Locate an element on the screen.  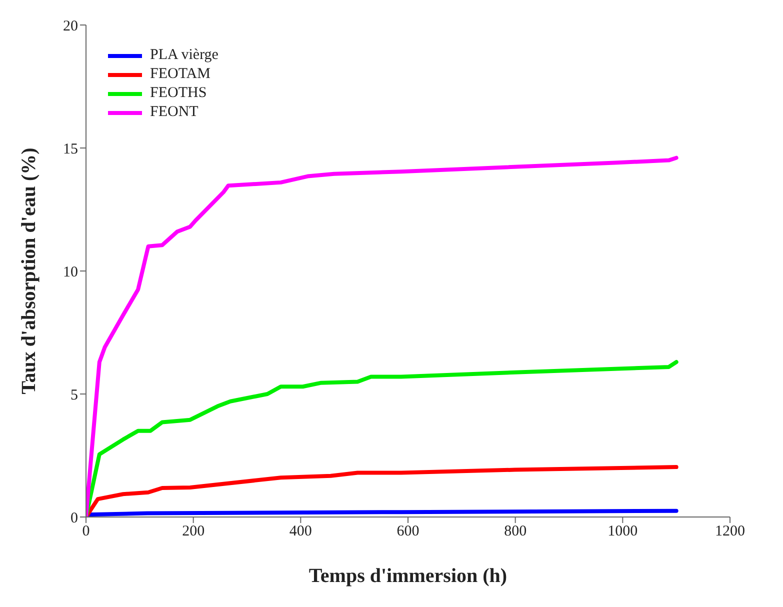
x-tick-label: 600 is located at coordinates (408, 532).